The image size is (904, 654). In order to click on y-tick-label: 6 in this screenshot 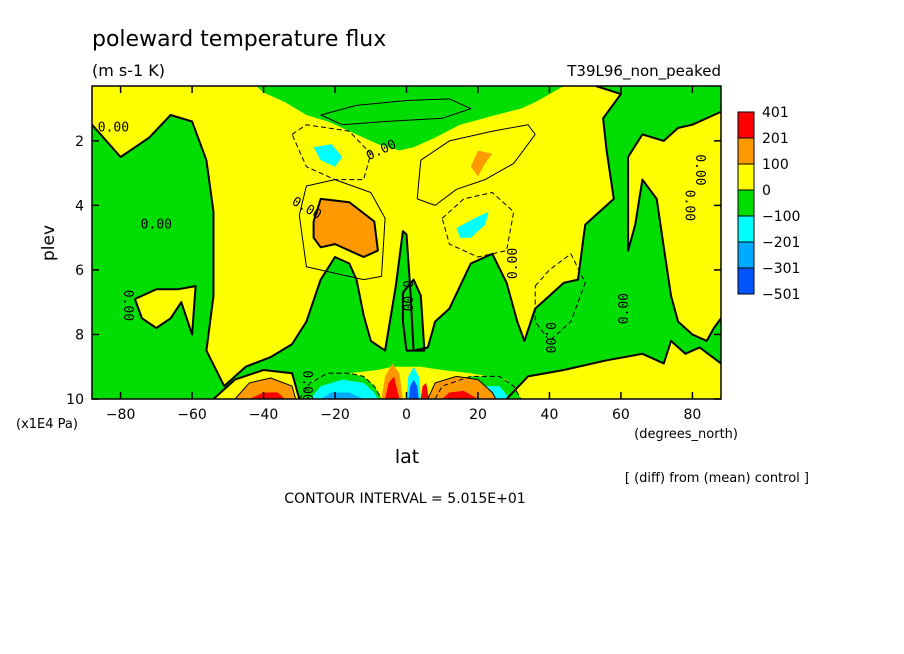, I will do `click(79, 271)`.